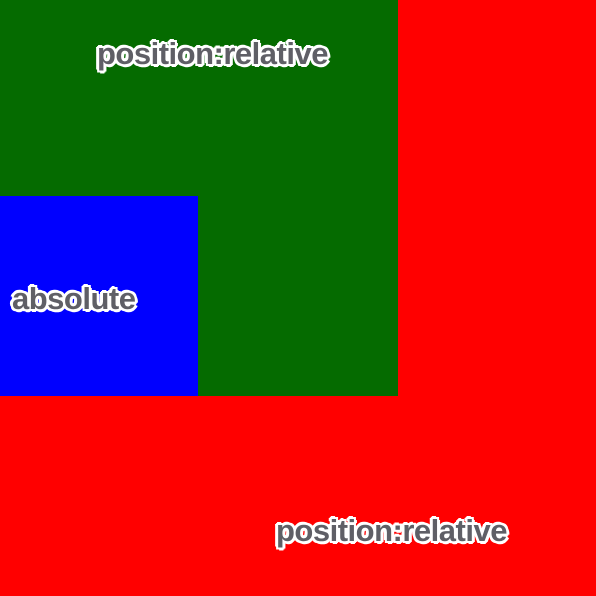 The width and height of the screenshot is (596, 596). I want to click on absolute-box, so click(99, 296).